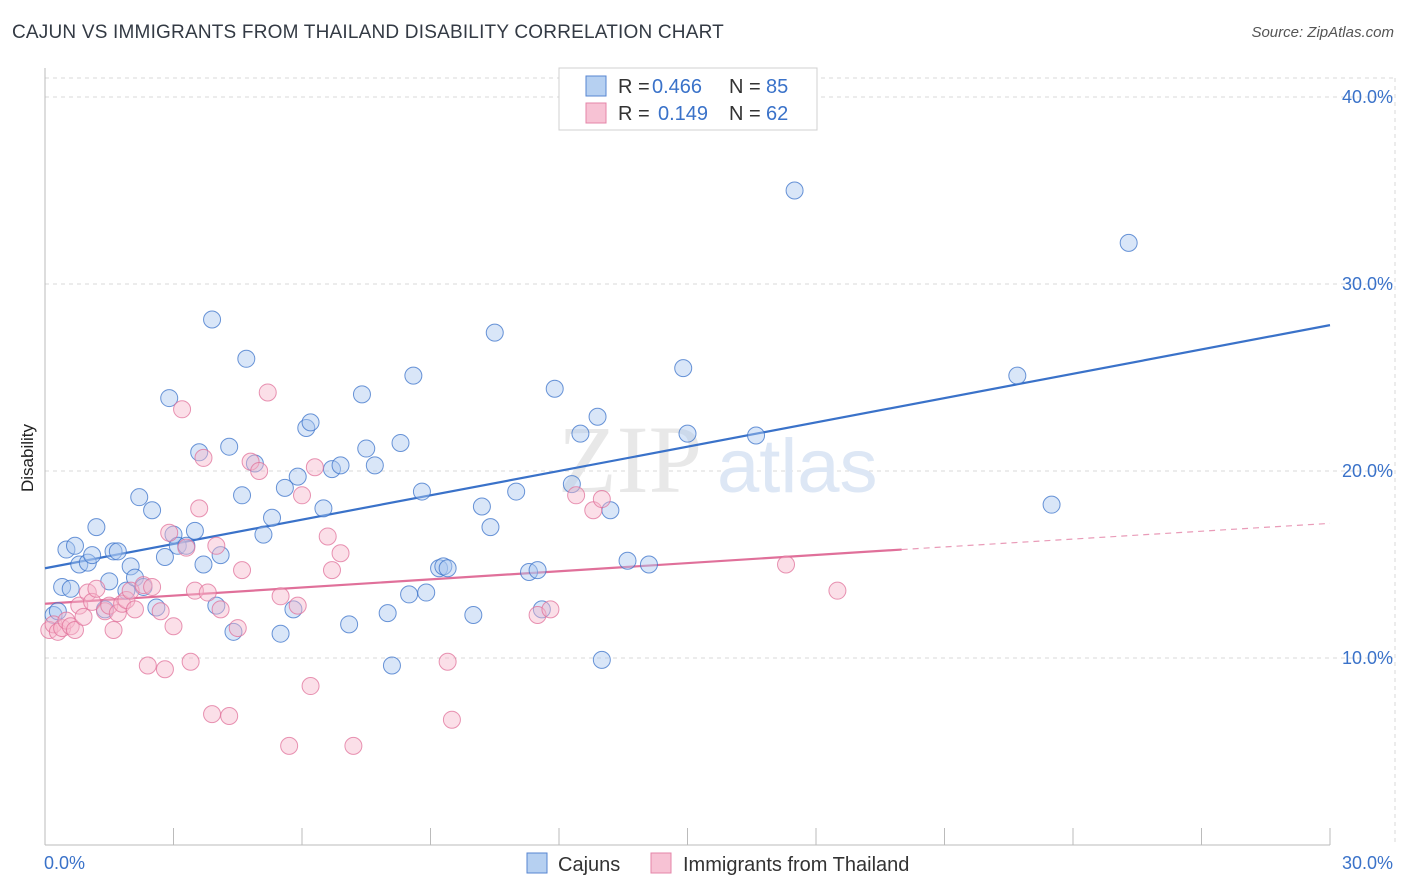 The width and height of the screenshot is (1406, 892). Describe the element at coordinates (677, 87) in the screenshot. I see `legend-r-value-1: 0.466` at that location.